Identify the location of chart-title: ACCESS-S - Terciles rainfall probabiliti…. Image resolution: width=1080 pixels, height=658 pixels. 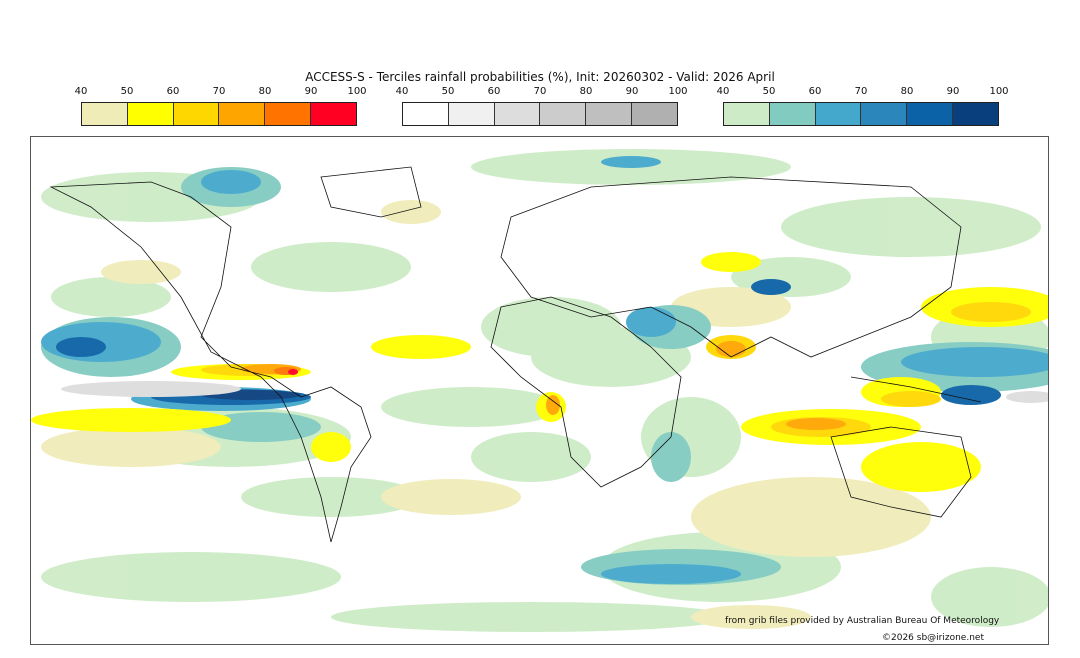
(540, 77).